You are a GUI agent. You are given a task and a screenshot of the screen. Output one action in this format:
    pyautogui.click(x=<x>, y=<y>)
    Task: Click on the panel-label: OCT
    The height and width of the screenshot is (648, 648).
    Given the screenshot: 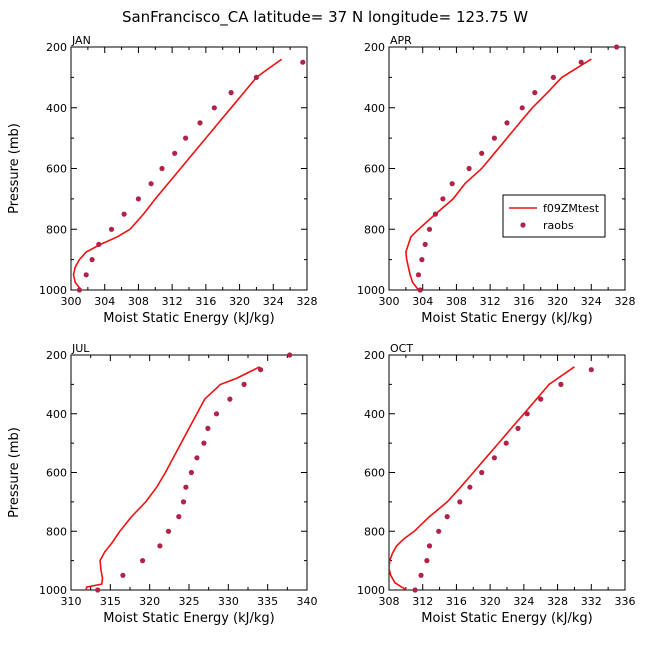 What is the action you would take?
    pyautogui.click(x=401, y=348)
    